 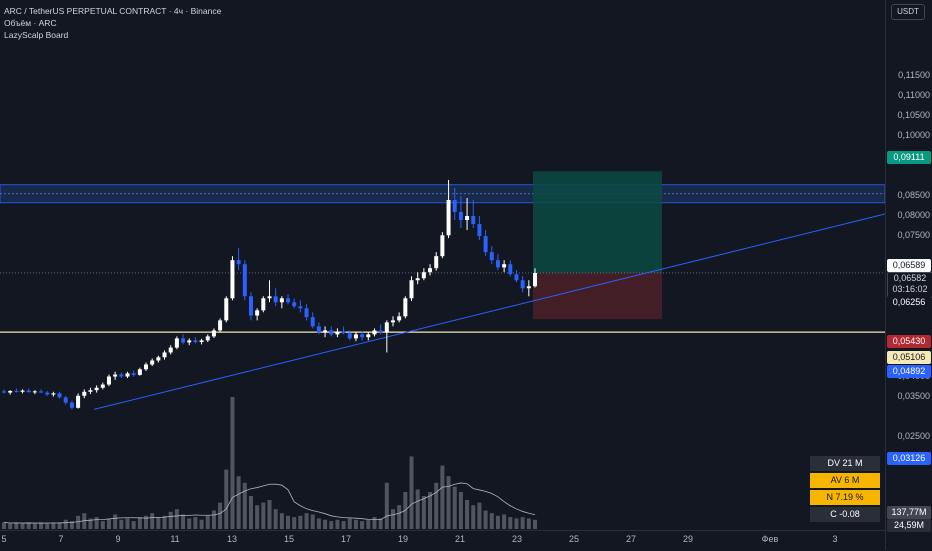 What do you see at coordinates (118, 539) in the screenshot?
I see `time-tick: 9` at bounding box center [118, 539].